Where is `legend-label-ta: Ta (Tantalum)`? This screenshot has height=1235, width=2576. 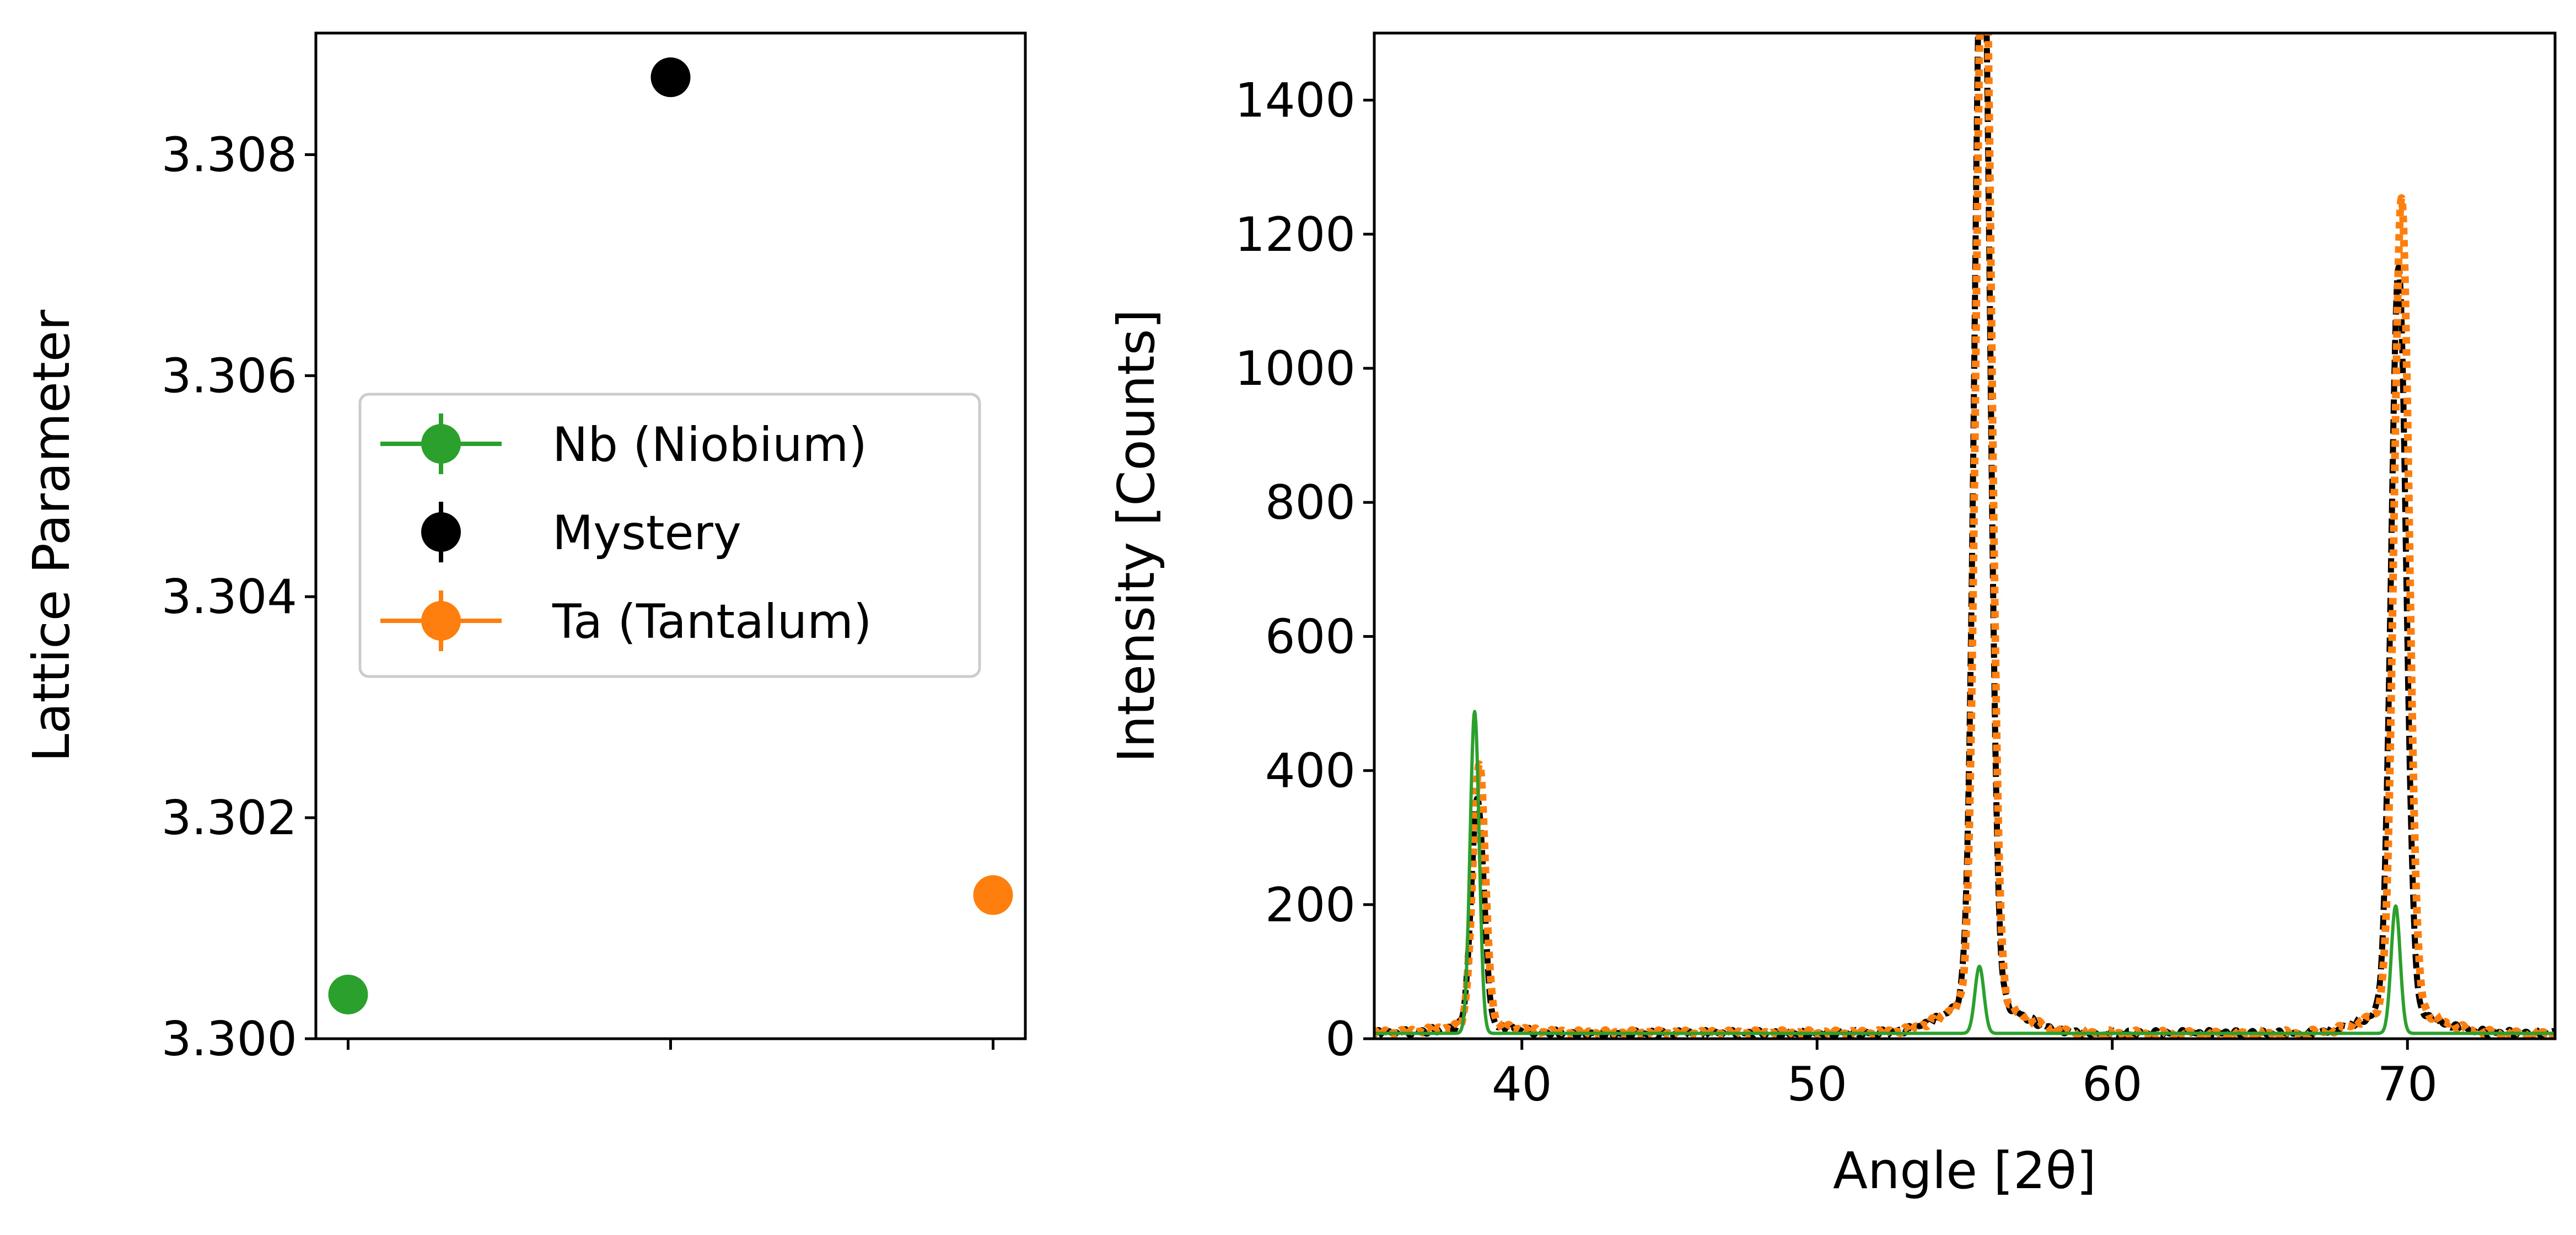
legend-label-ta: Ta (Tantalum) is located at coordinates (712, 621).